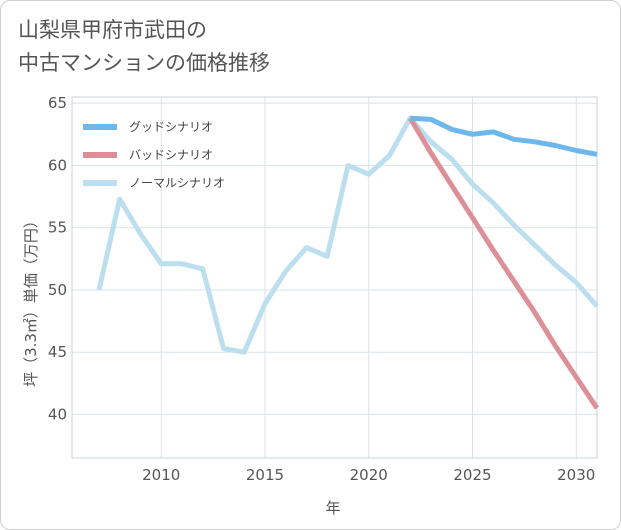 The image size is (621, 530). I want to click on x-axis: 2010 2015 2020 2025 2030, so click(368, 475).